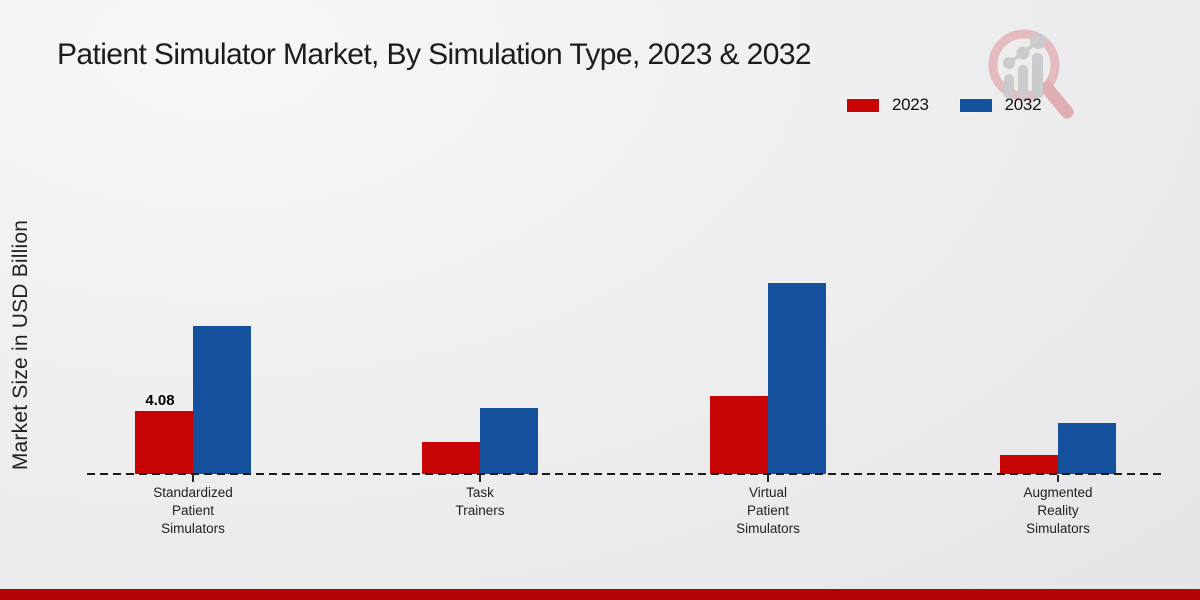  I want to click on bar-2032-task-trainers, so click(509, 441).